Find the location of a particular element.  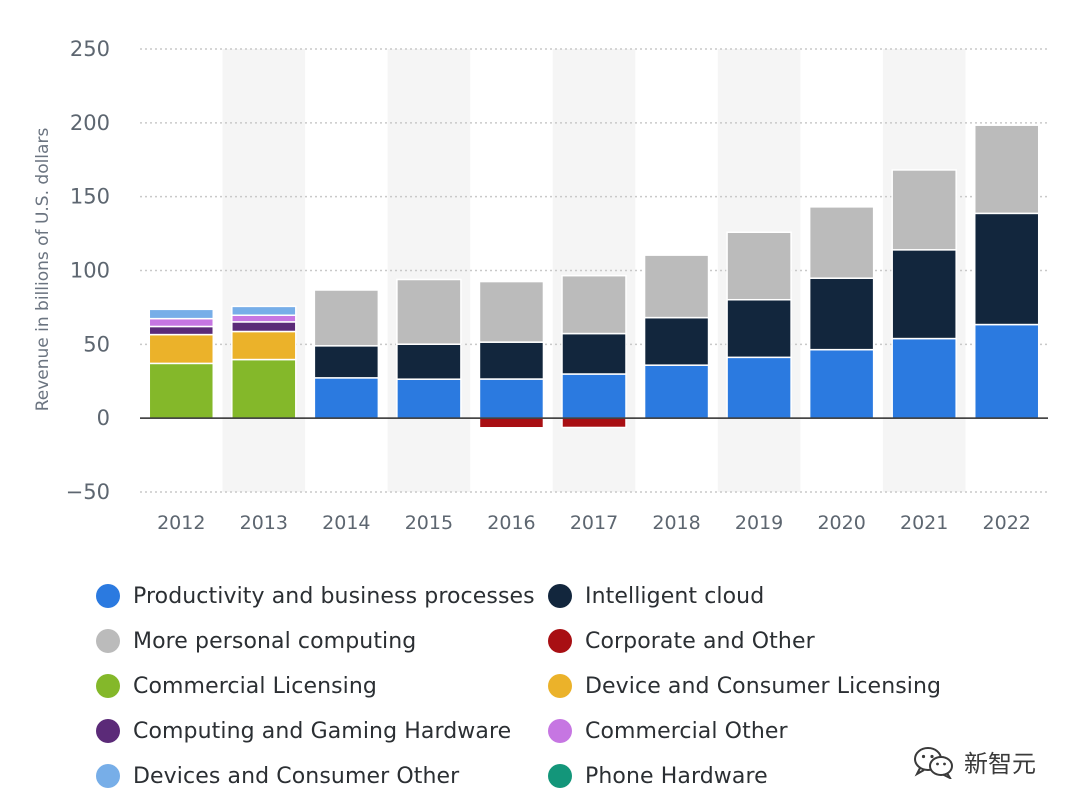

watermark-text: 新智元 is located at coordinates (1000, 764).